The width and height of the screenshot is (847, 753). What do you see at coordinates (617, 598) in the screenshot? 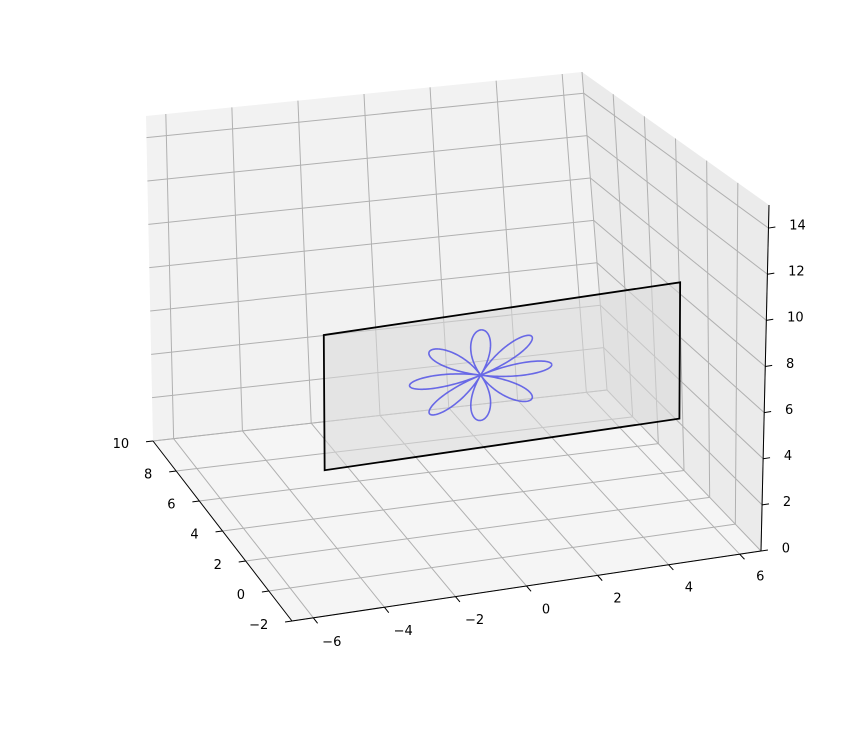
I see `x-tick-4-label: 2` at bounding box center [617, 598].